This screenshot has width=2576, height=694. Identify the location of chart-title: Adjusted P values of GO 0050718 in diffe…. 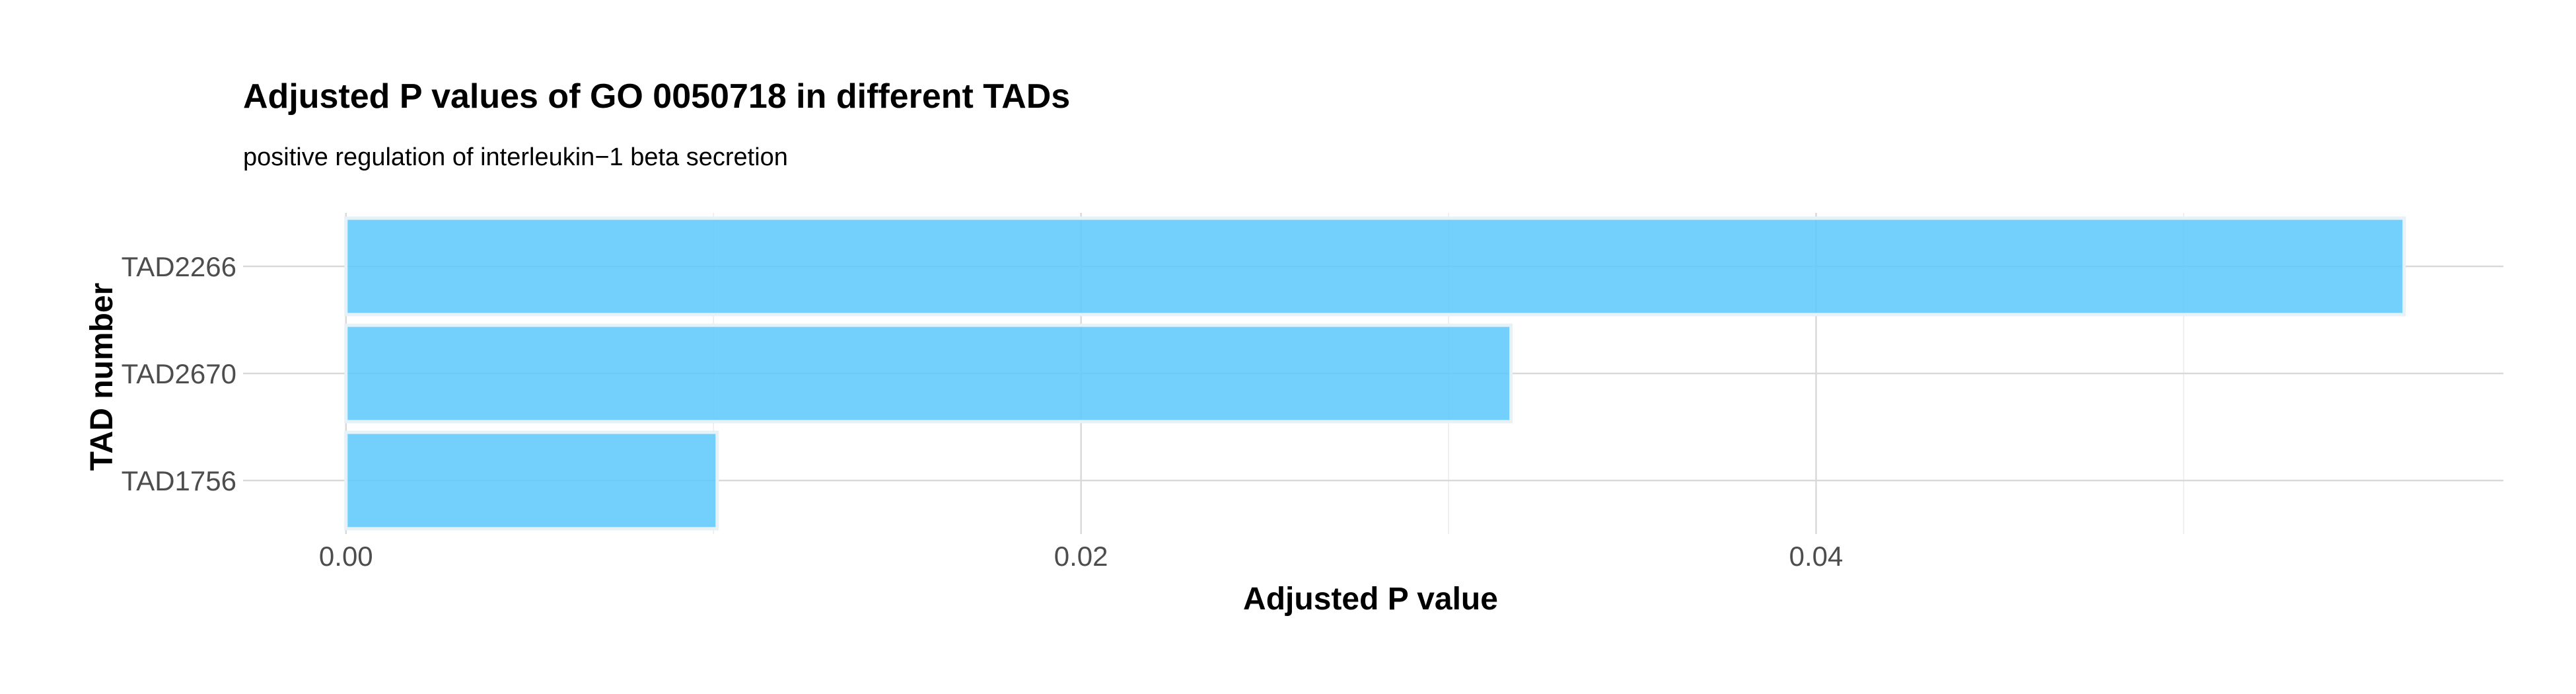
(657, 96).